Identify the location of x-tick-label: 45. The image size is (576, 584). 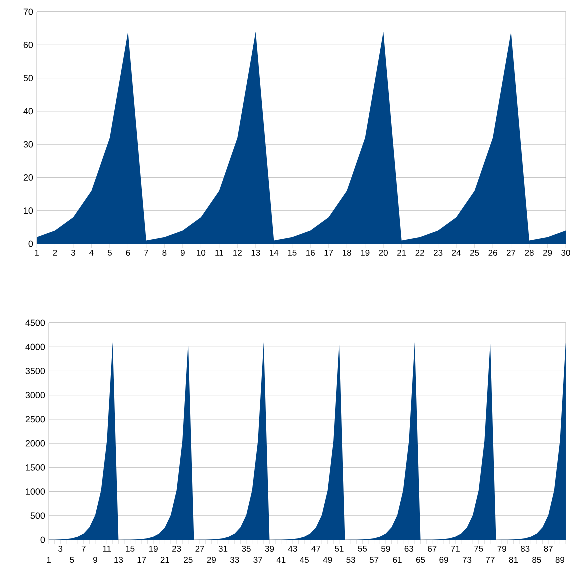
(304, 560).